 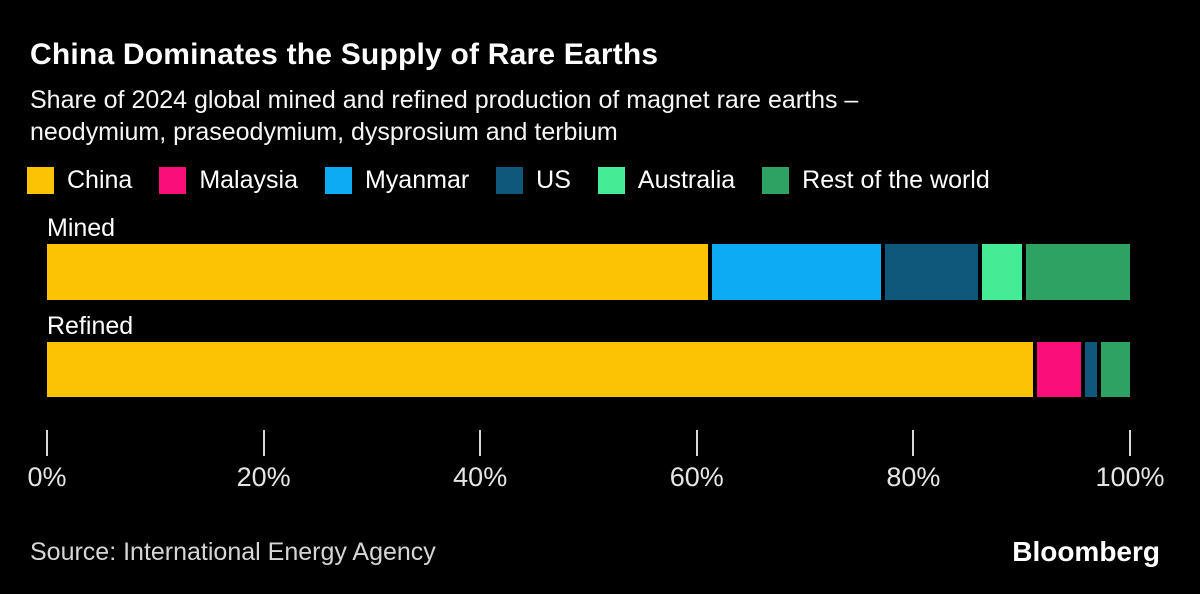 What do you see at coordinates (233, 552) in the screenshot?
I see `source-text: Source: International Energy Agency` at bounding box center [233, 552].